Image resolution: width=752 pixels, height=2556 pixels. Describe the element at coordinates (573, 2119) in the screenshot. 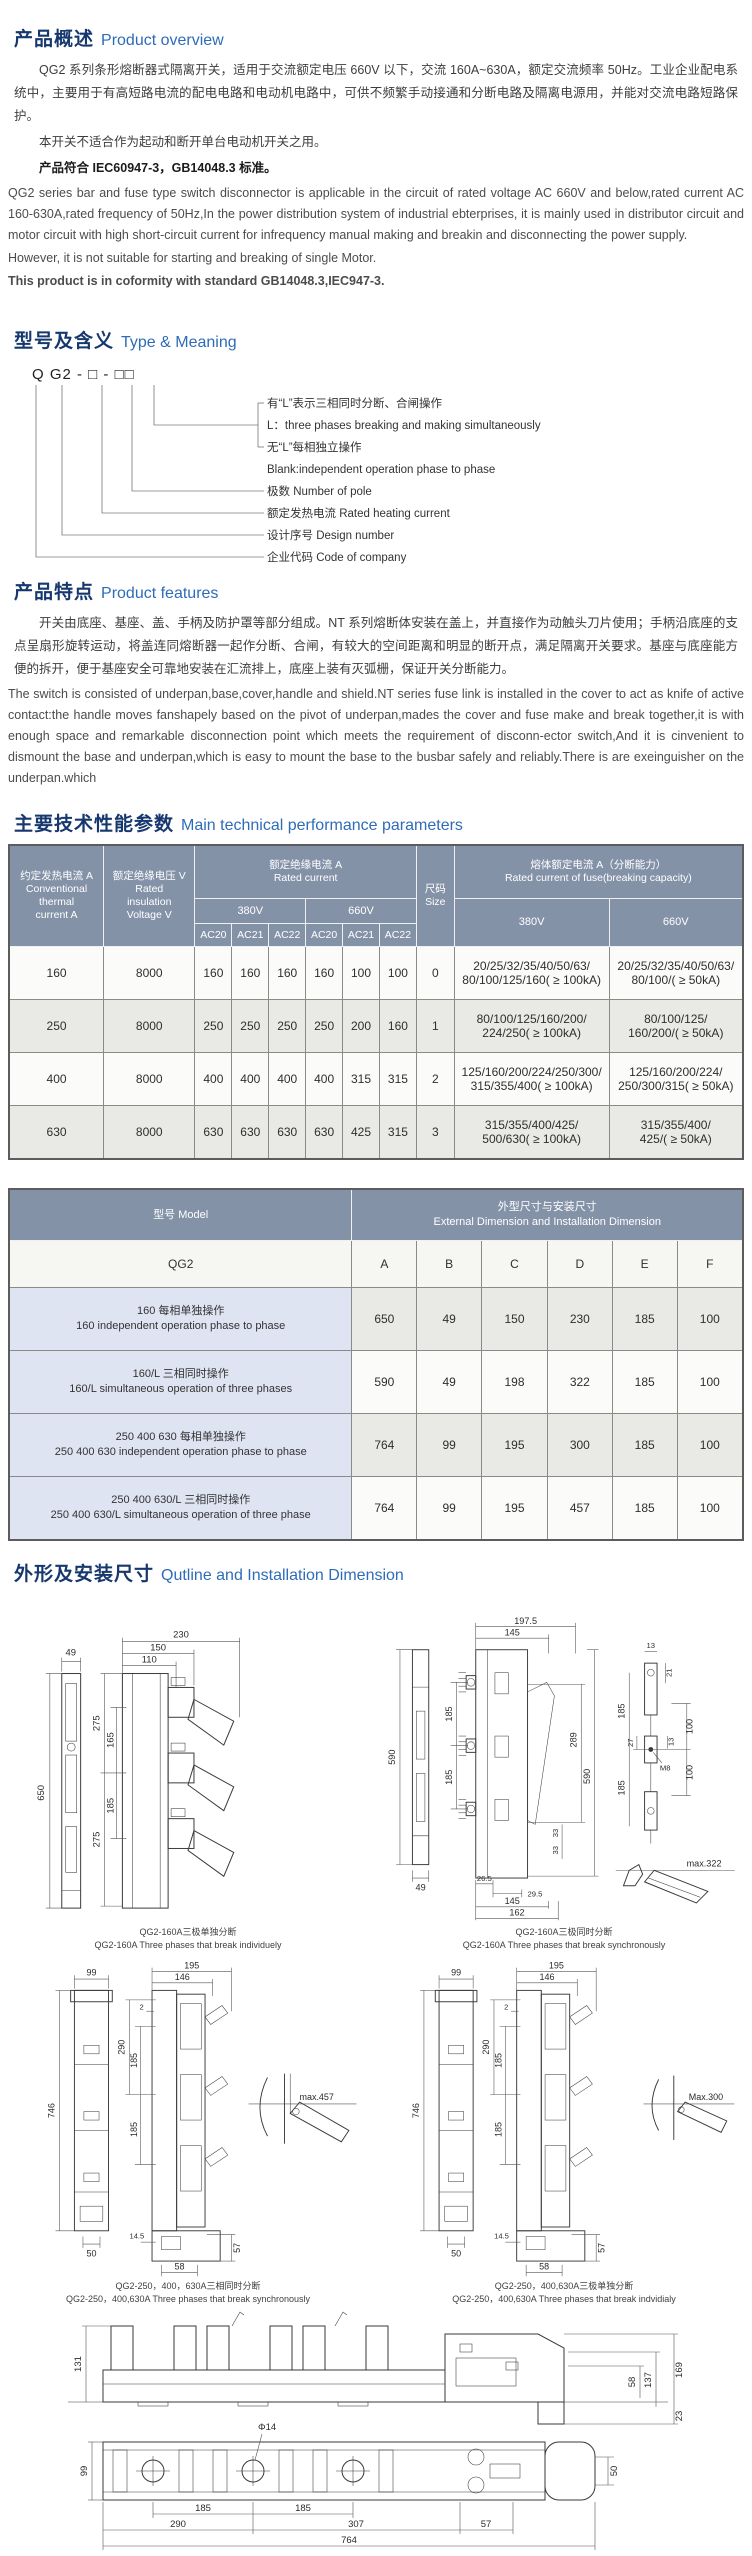

I see `drawing-qg2-250-630-individual: 99 746 50 195 146 2` at that location.